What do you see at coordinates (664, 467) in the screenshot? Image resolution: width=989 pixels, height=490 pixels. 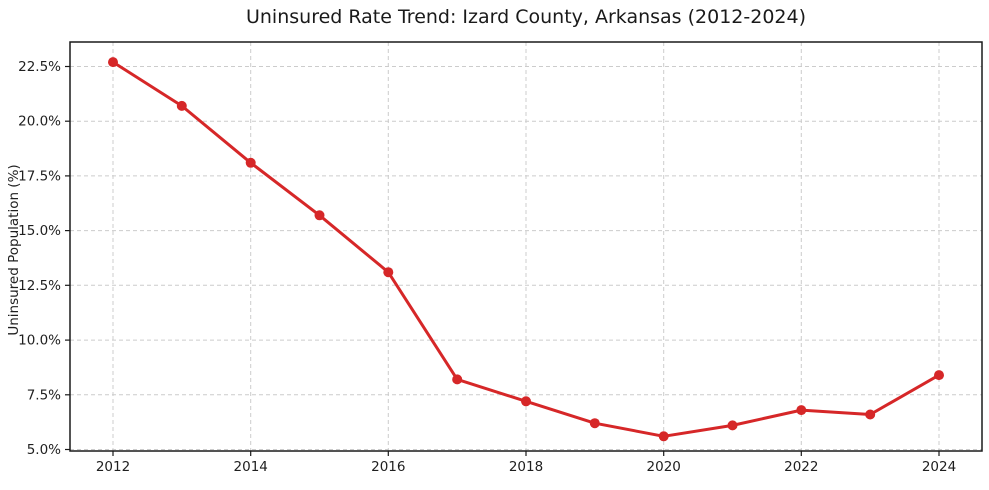 I see `x-tick-label: 2020` at bounding box center [664, 467].